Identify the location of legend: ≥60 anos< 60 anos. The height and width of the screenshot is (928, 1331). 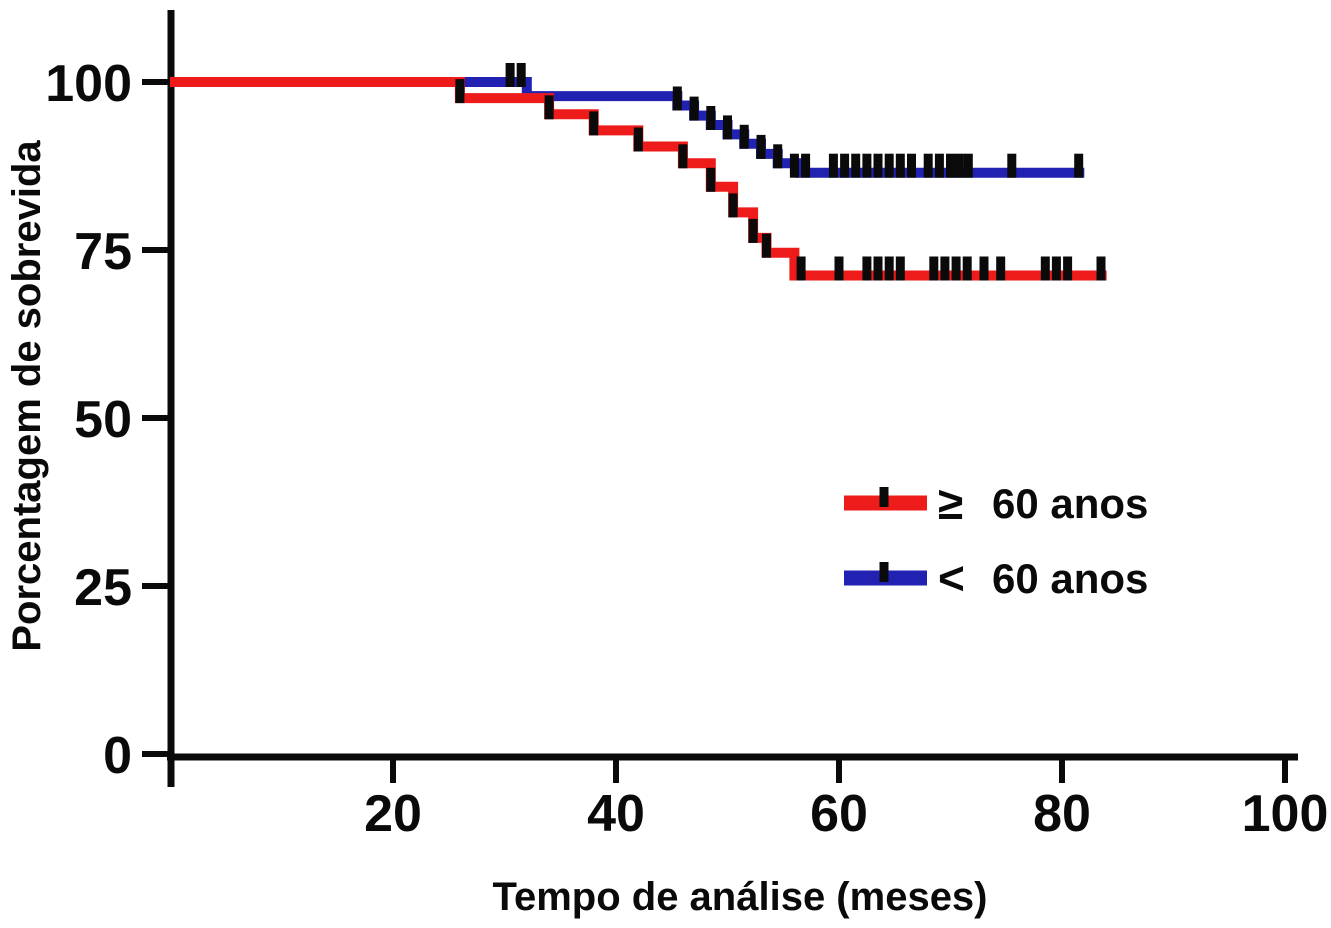
(996, 540).